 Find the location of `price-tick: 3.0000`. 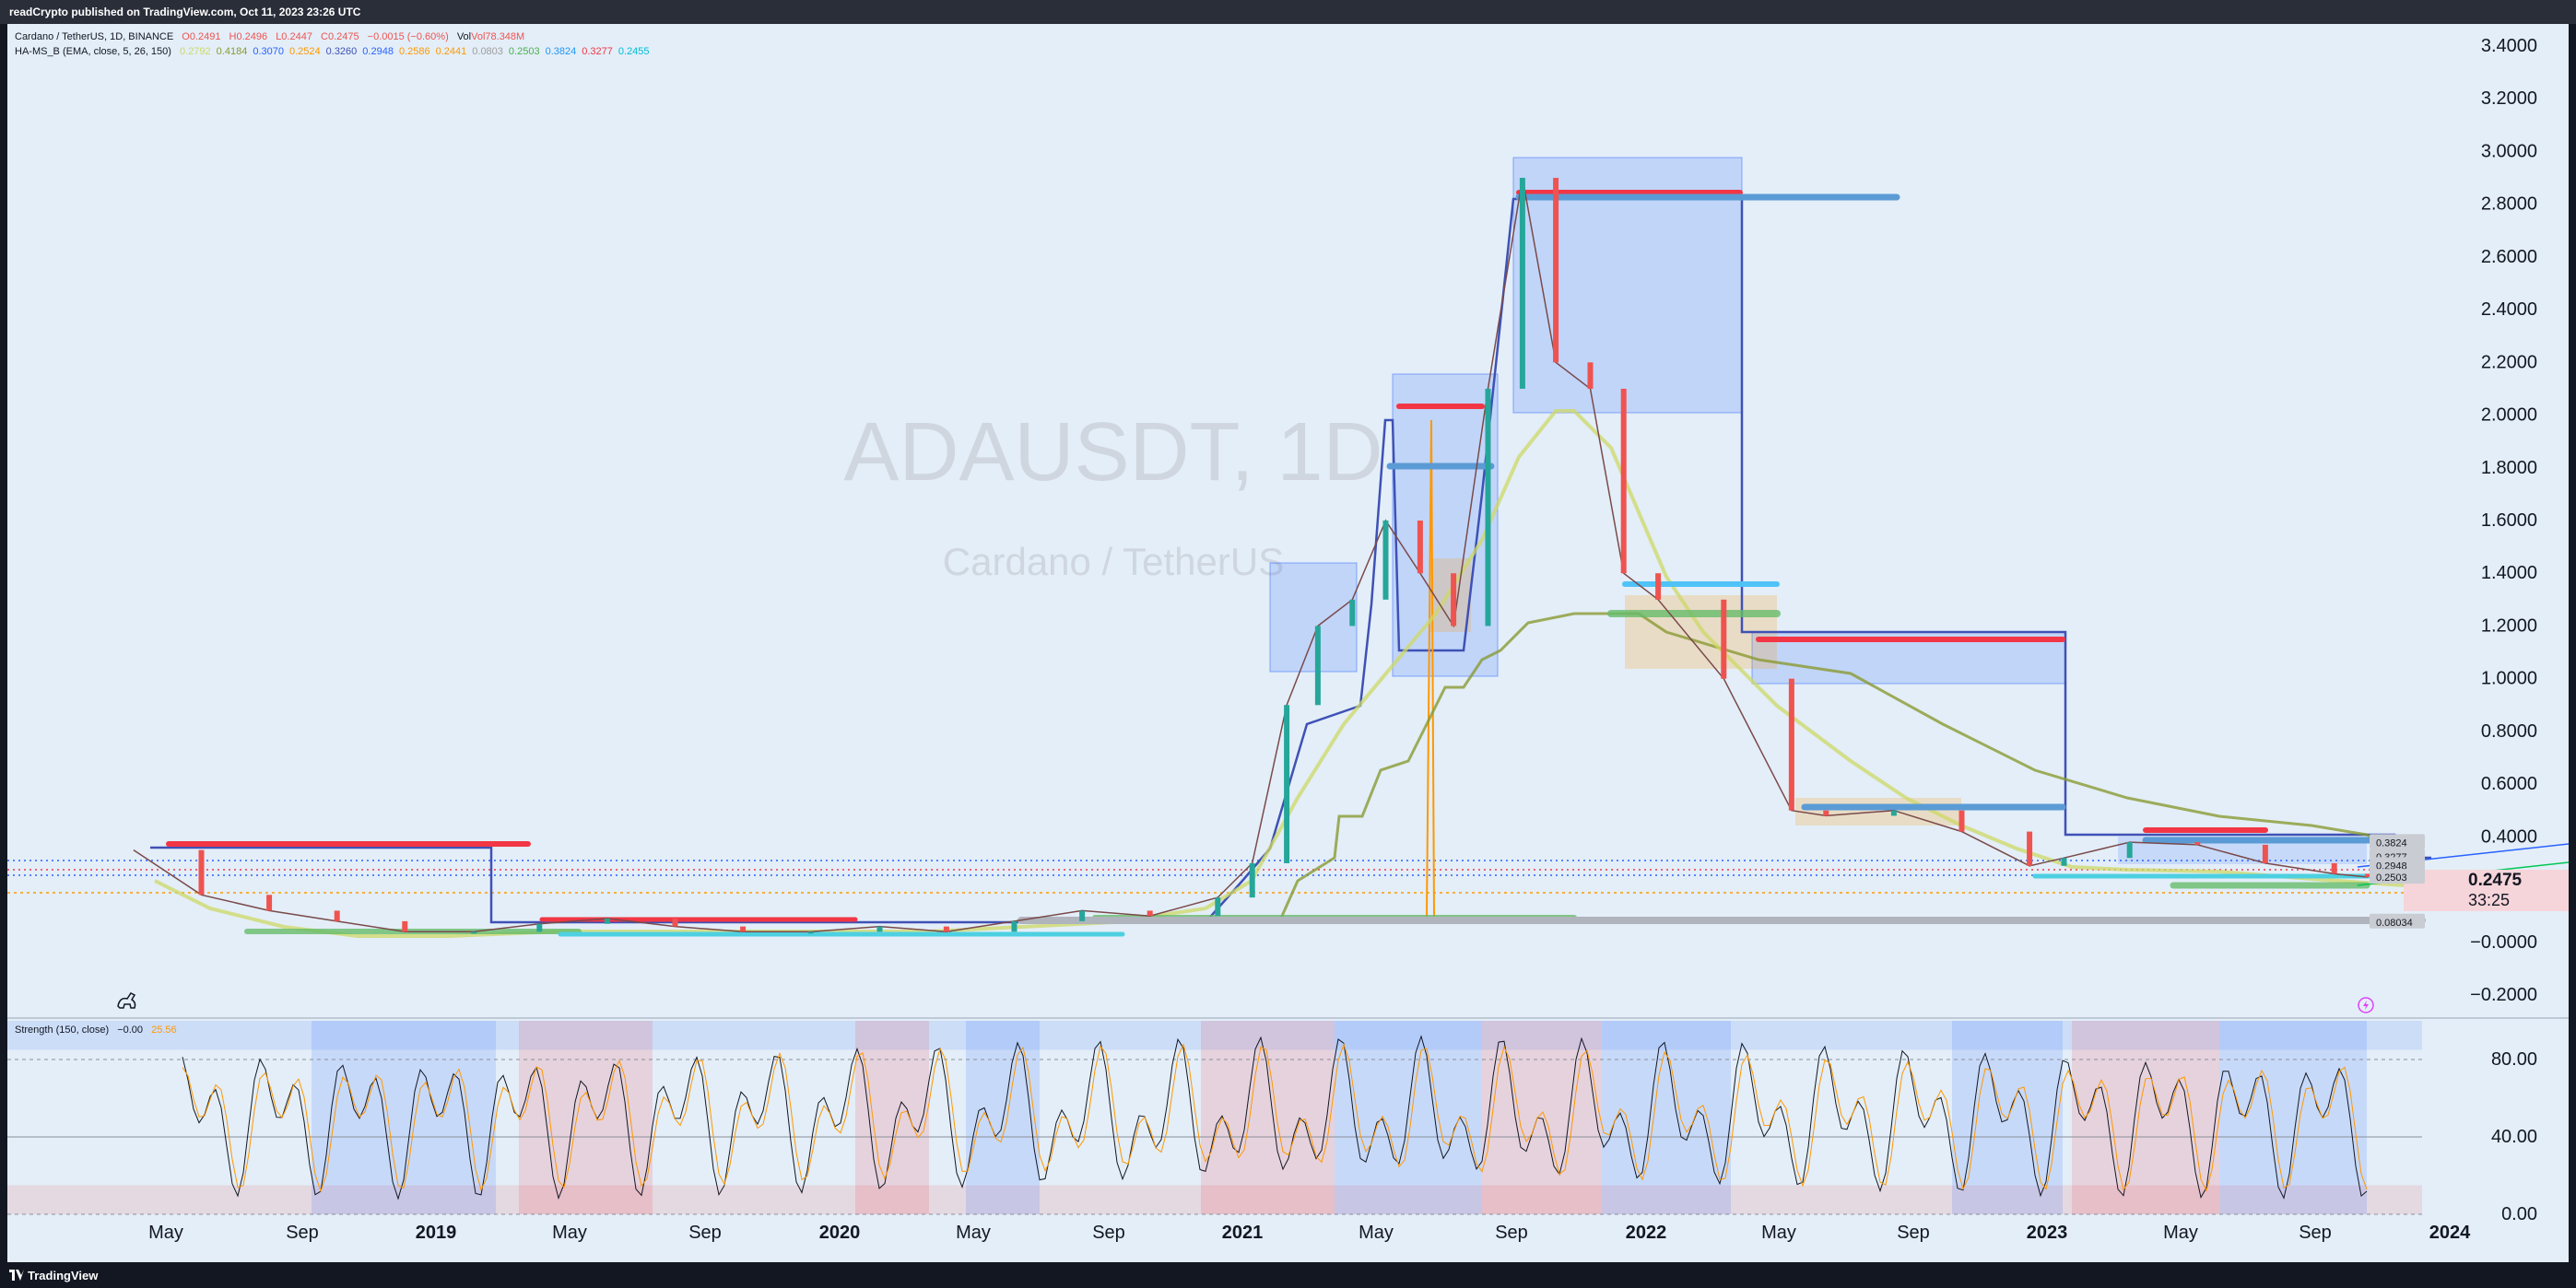

price-tick: 3.0000 is located at coordinates (2509, 151).